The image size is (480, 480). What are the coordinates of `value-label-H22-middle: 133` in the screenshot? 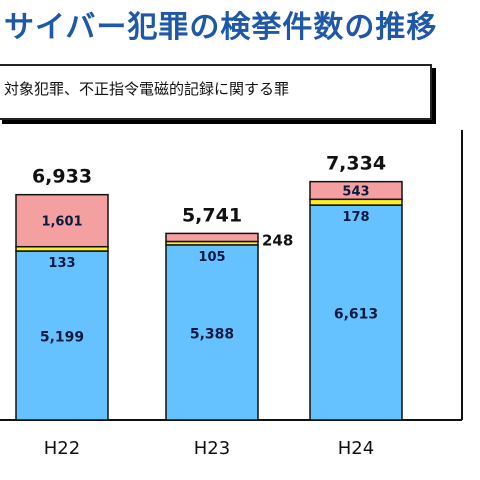 It's located at (61, 263).